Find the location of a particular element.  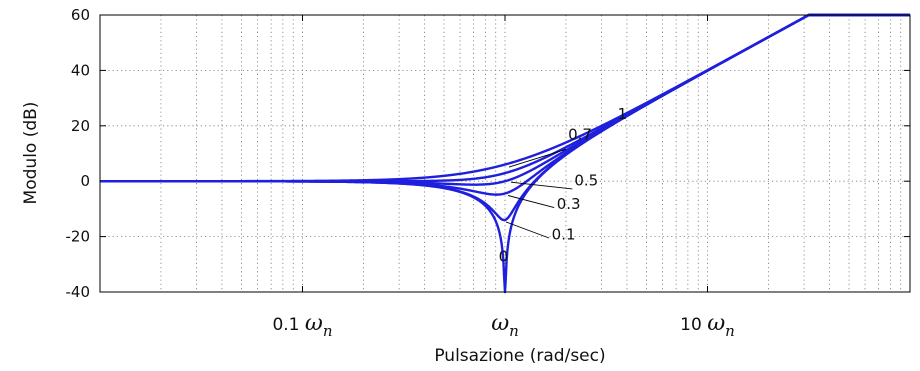

y-tick-label: 40 is located at coordinates (80, 70).